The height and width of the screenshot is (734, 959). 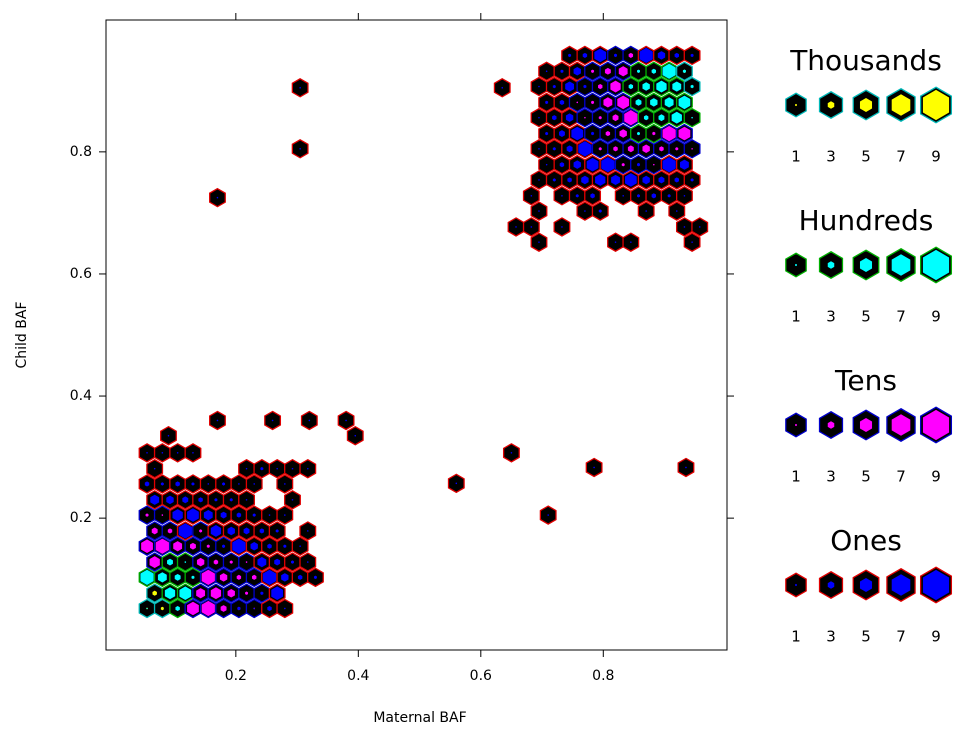 What do you see at coordinates (419, 718) in the screenshot?
I see `x-axis-label: Maternal BAF` at bounding box center [419, 718].